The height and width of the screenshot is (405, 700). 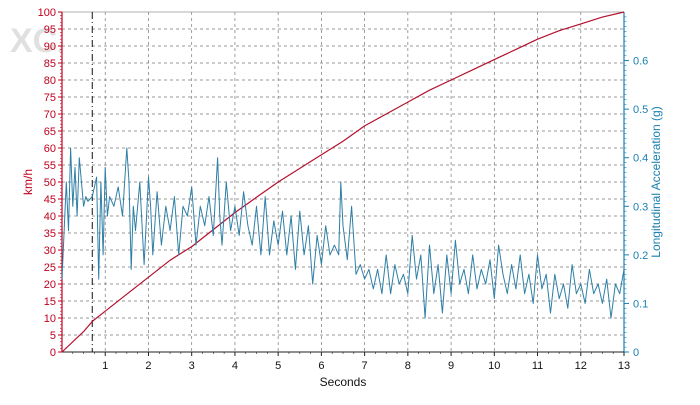 I want to click on left-tick-label: 40, so click(x=50, y=217).